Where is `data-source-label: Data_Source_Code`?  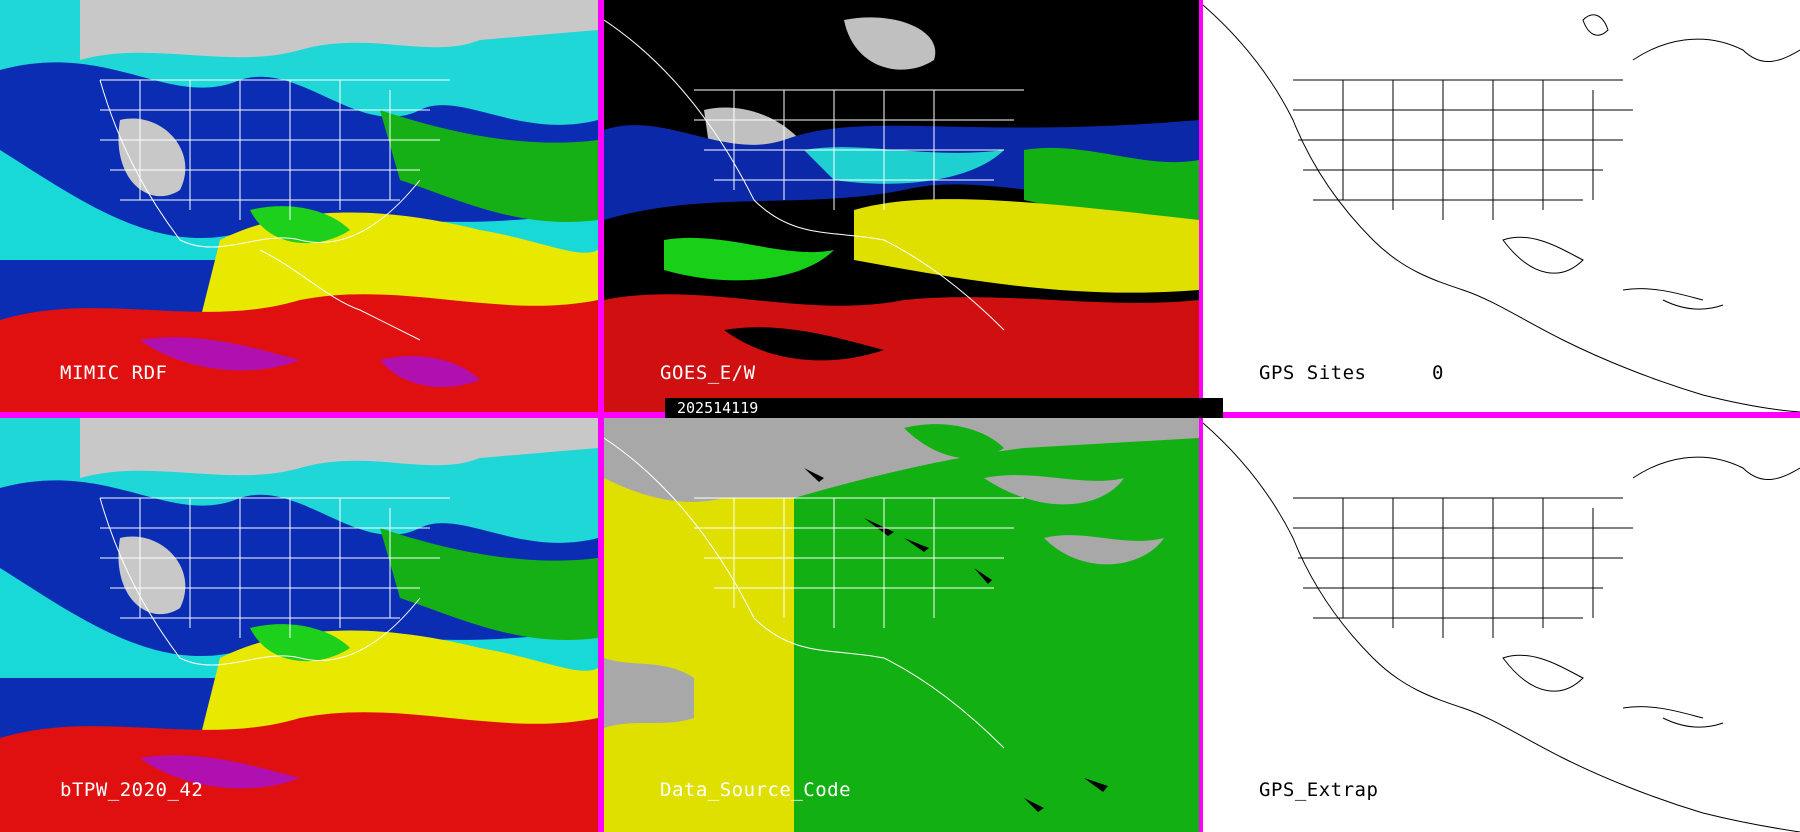
data-source-label: Data_Source_Code is located at coordinates (756, 790).